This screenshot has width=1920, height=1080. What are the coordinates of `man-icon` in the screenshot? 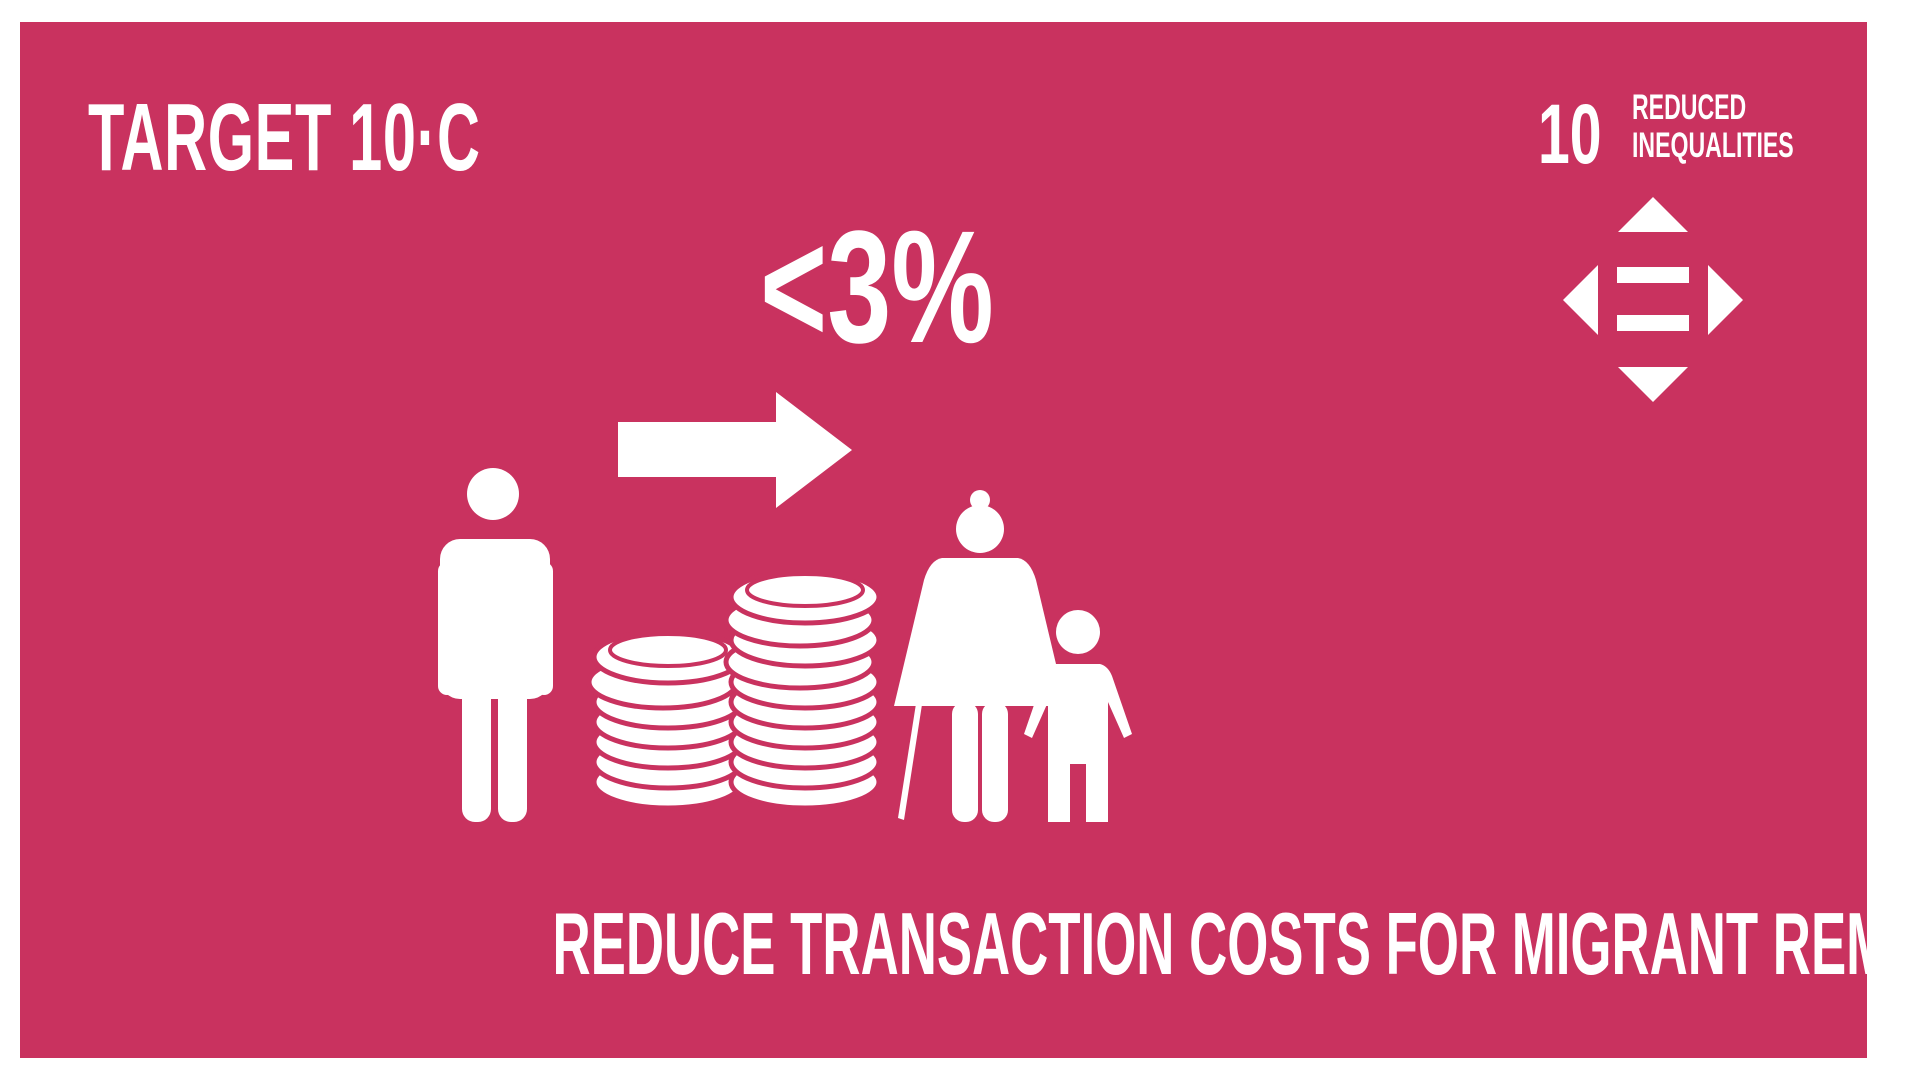 It's located at (495, 645).